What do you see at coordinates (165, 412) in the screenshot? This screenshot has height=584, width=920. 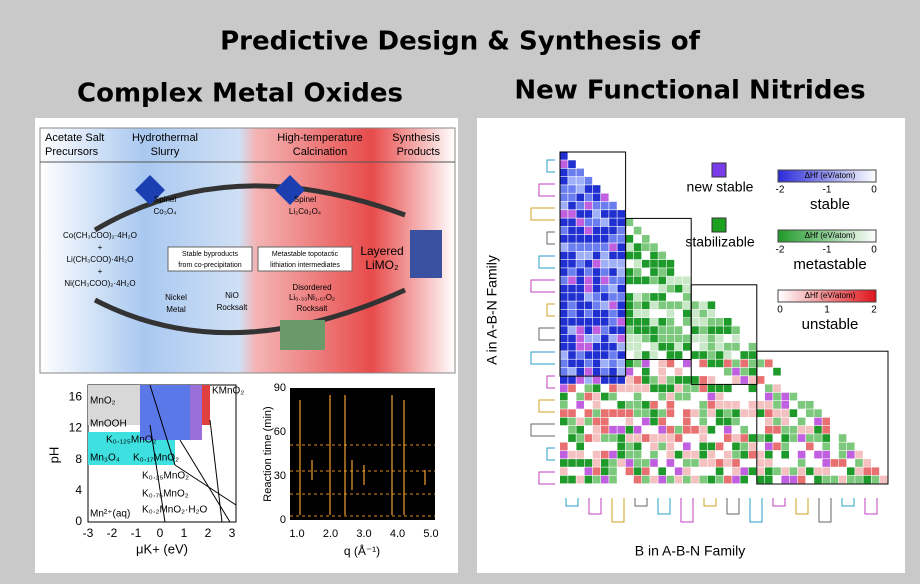 I see `region` at bounding box center [165, 412].